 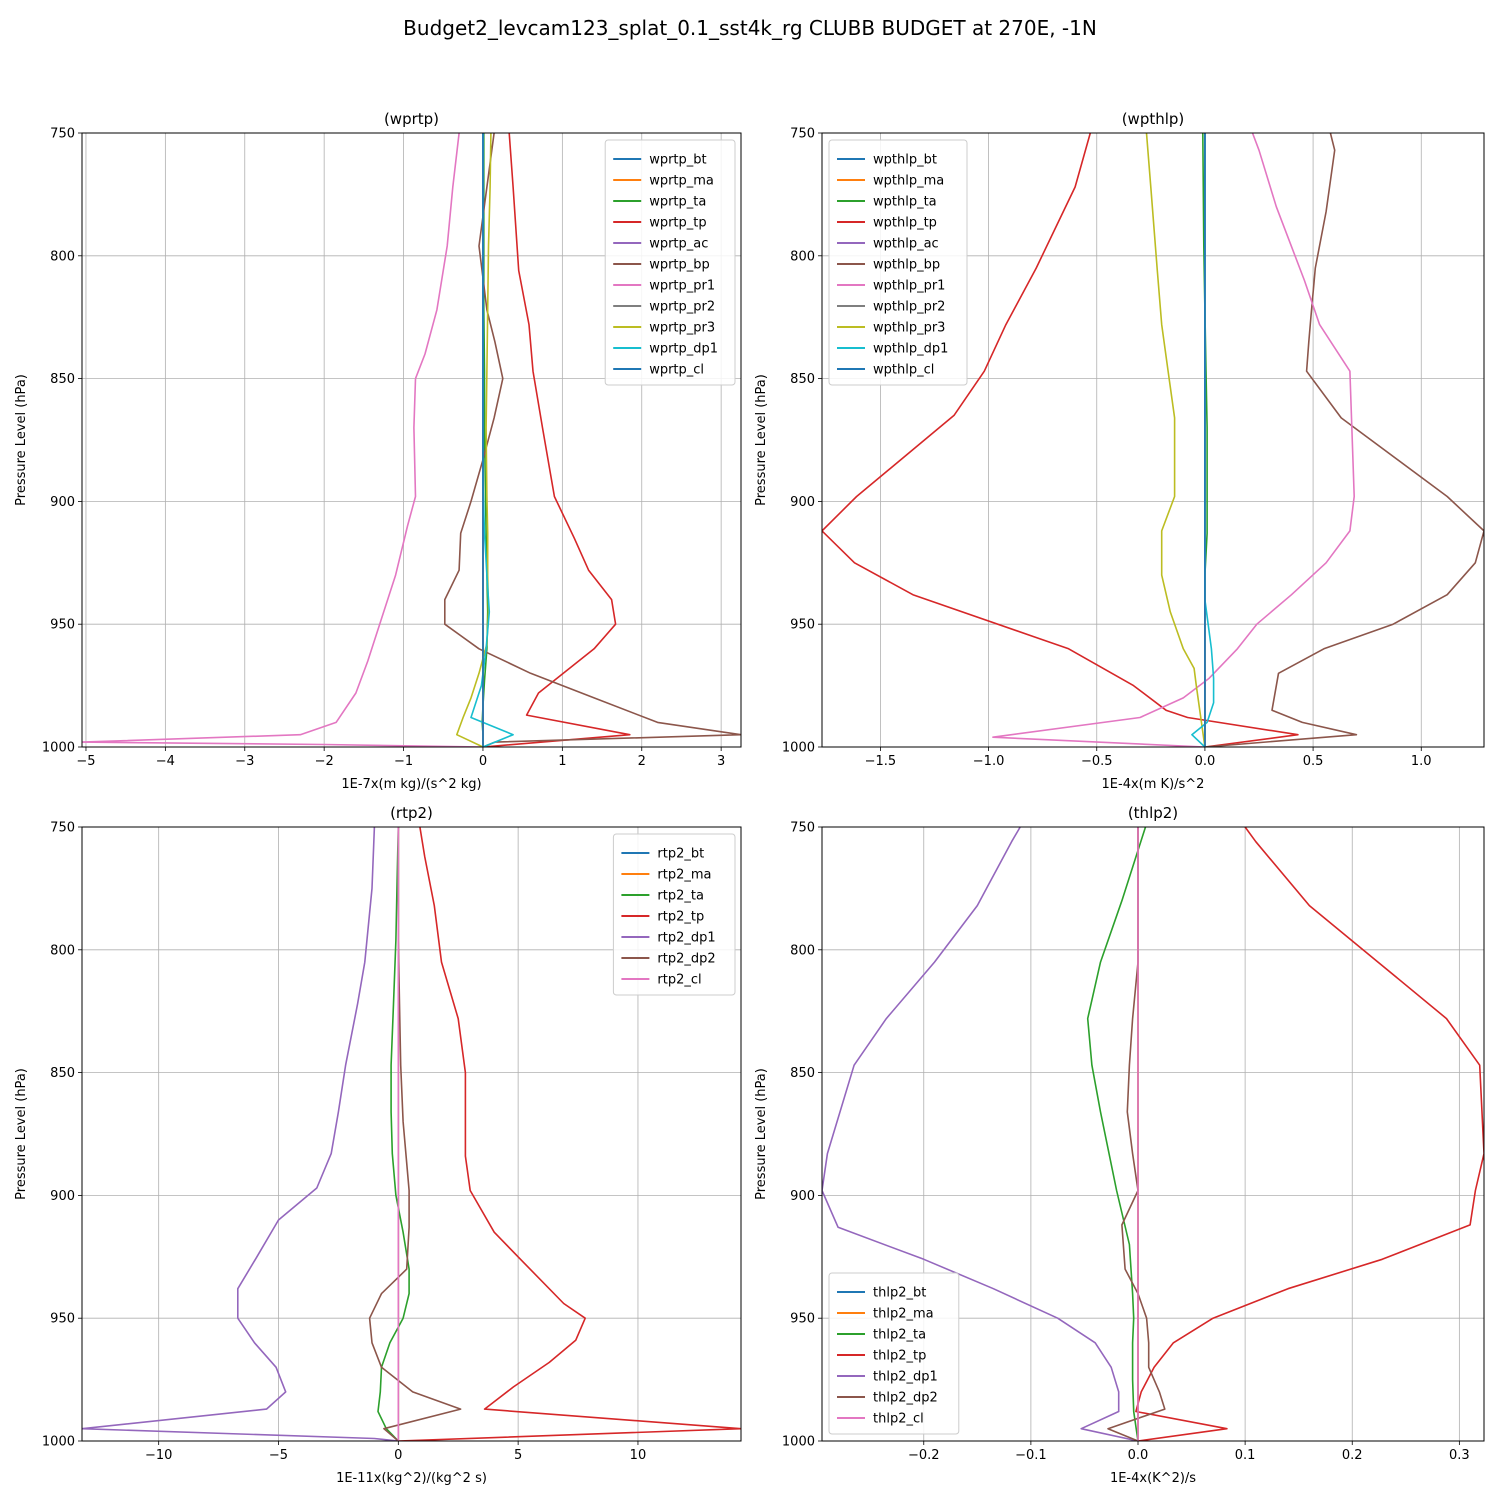 What do you see at coordinates (899, 1293) in the screenshot?
I see `legend-label: thlp2_bt` at bounding box center [899, 1293].